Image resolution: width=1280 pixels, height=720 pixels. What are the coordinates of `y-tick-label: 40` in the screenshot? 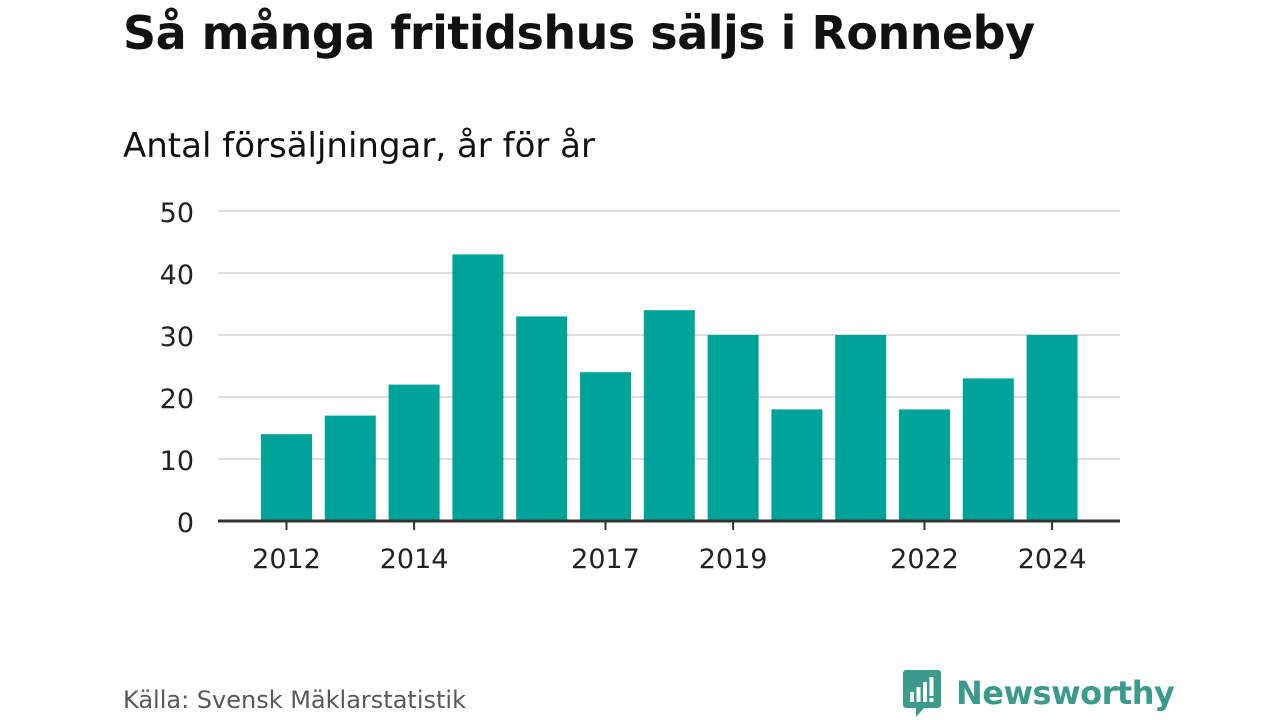 It's located at (177, 275).